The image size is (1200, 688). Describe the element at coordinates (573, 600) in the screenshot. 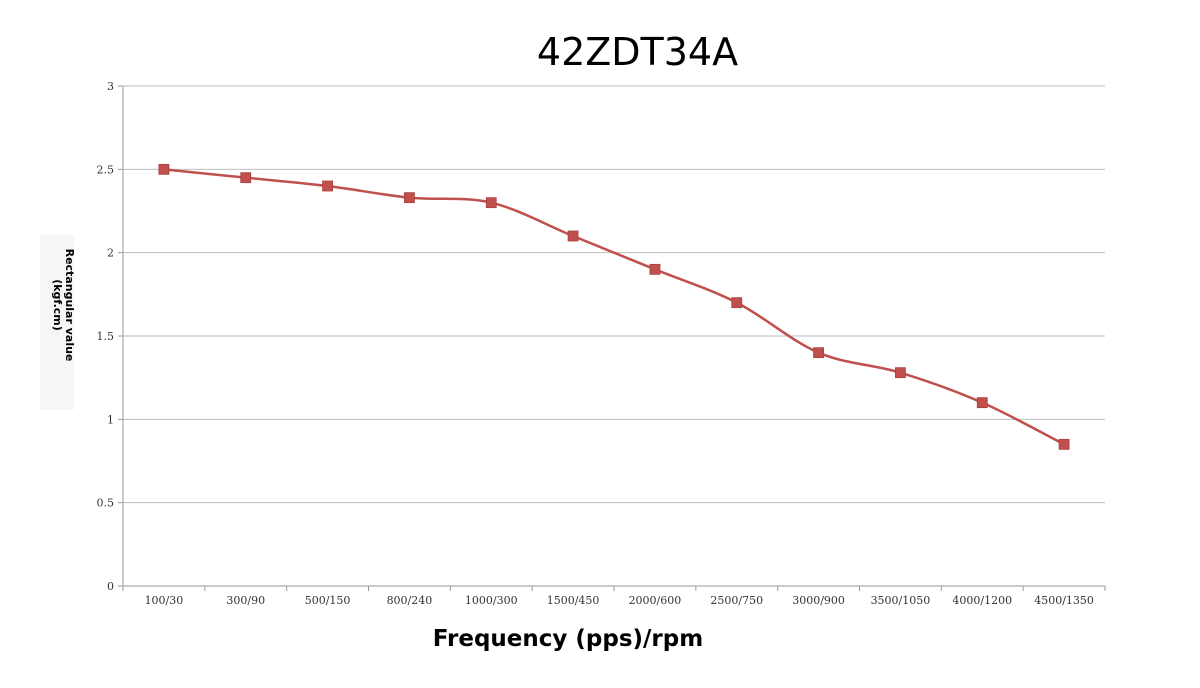

I see `x-tick-label: 1500/450` at that location.